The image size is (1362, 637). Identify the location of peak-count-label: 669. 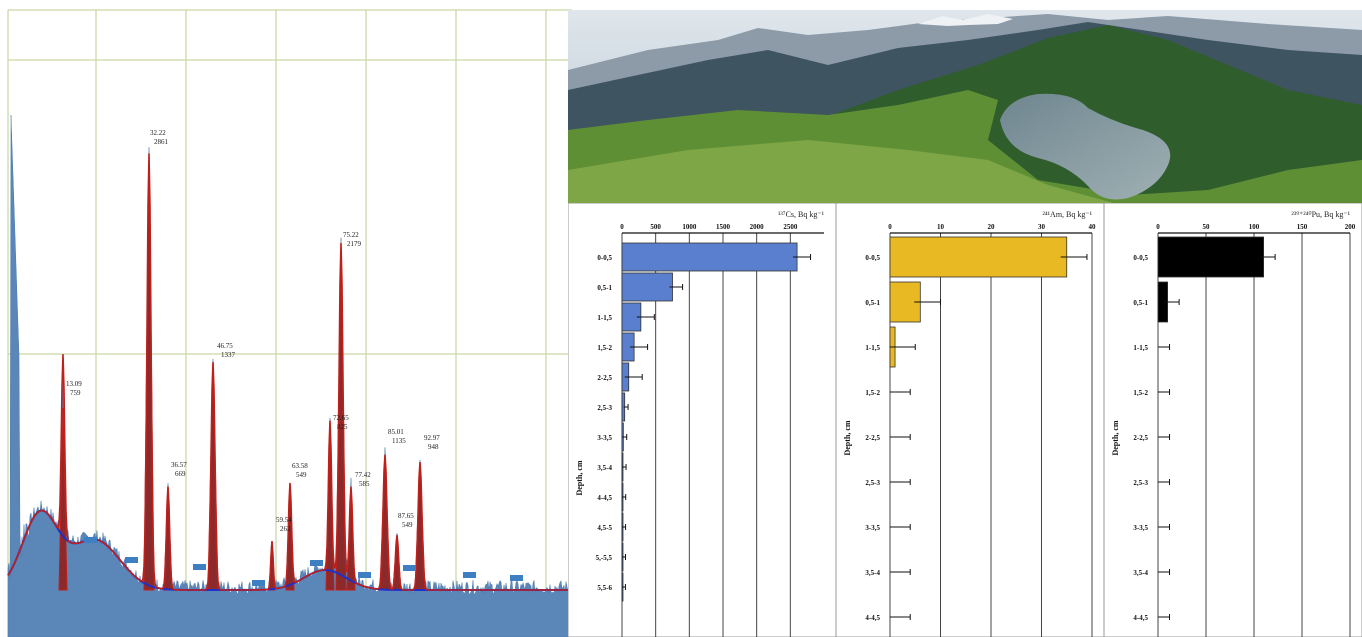
(180, 474).